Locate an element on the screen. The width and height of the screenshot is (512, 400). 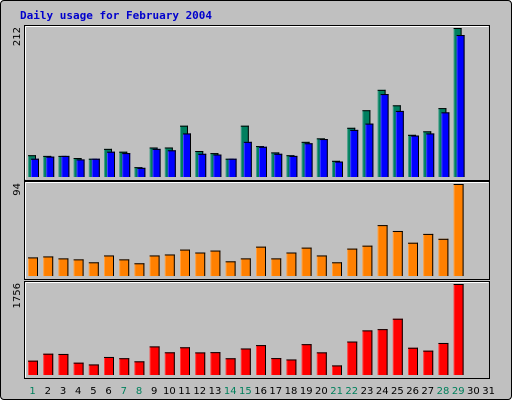
x-tick-label-day-18: 18 is located at coordinates (291, 391).